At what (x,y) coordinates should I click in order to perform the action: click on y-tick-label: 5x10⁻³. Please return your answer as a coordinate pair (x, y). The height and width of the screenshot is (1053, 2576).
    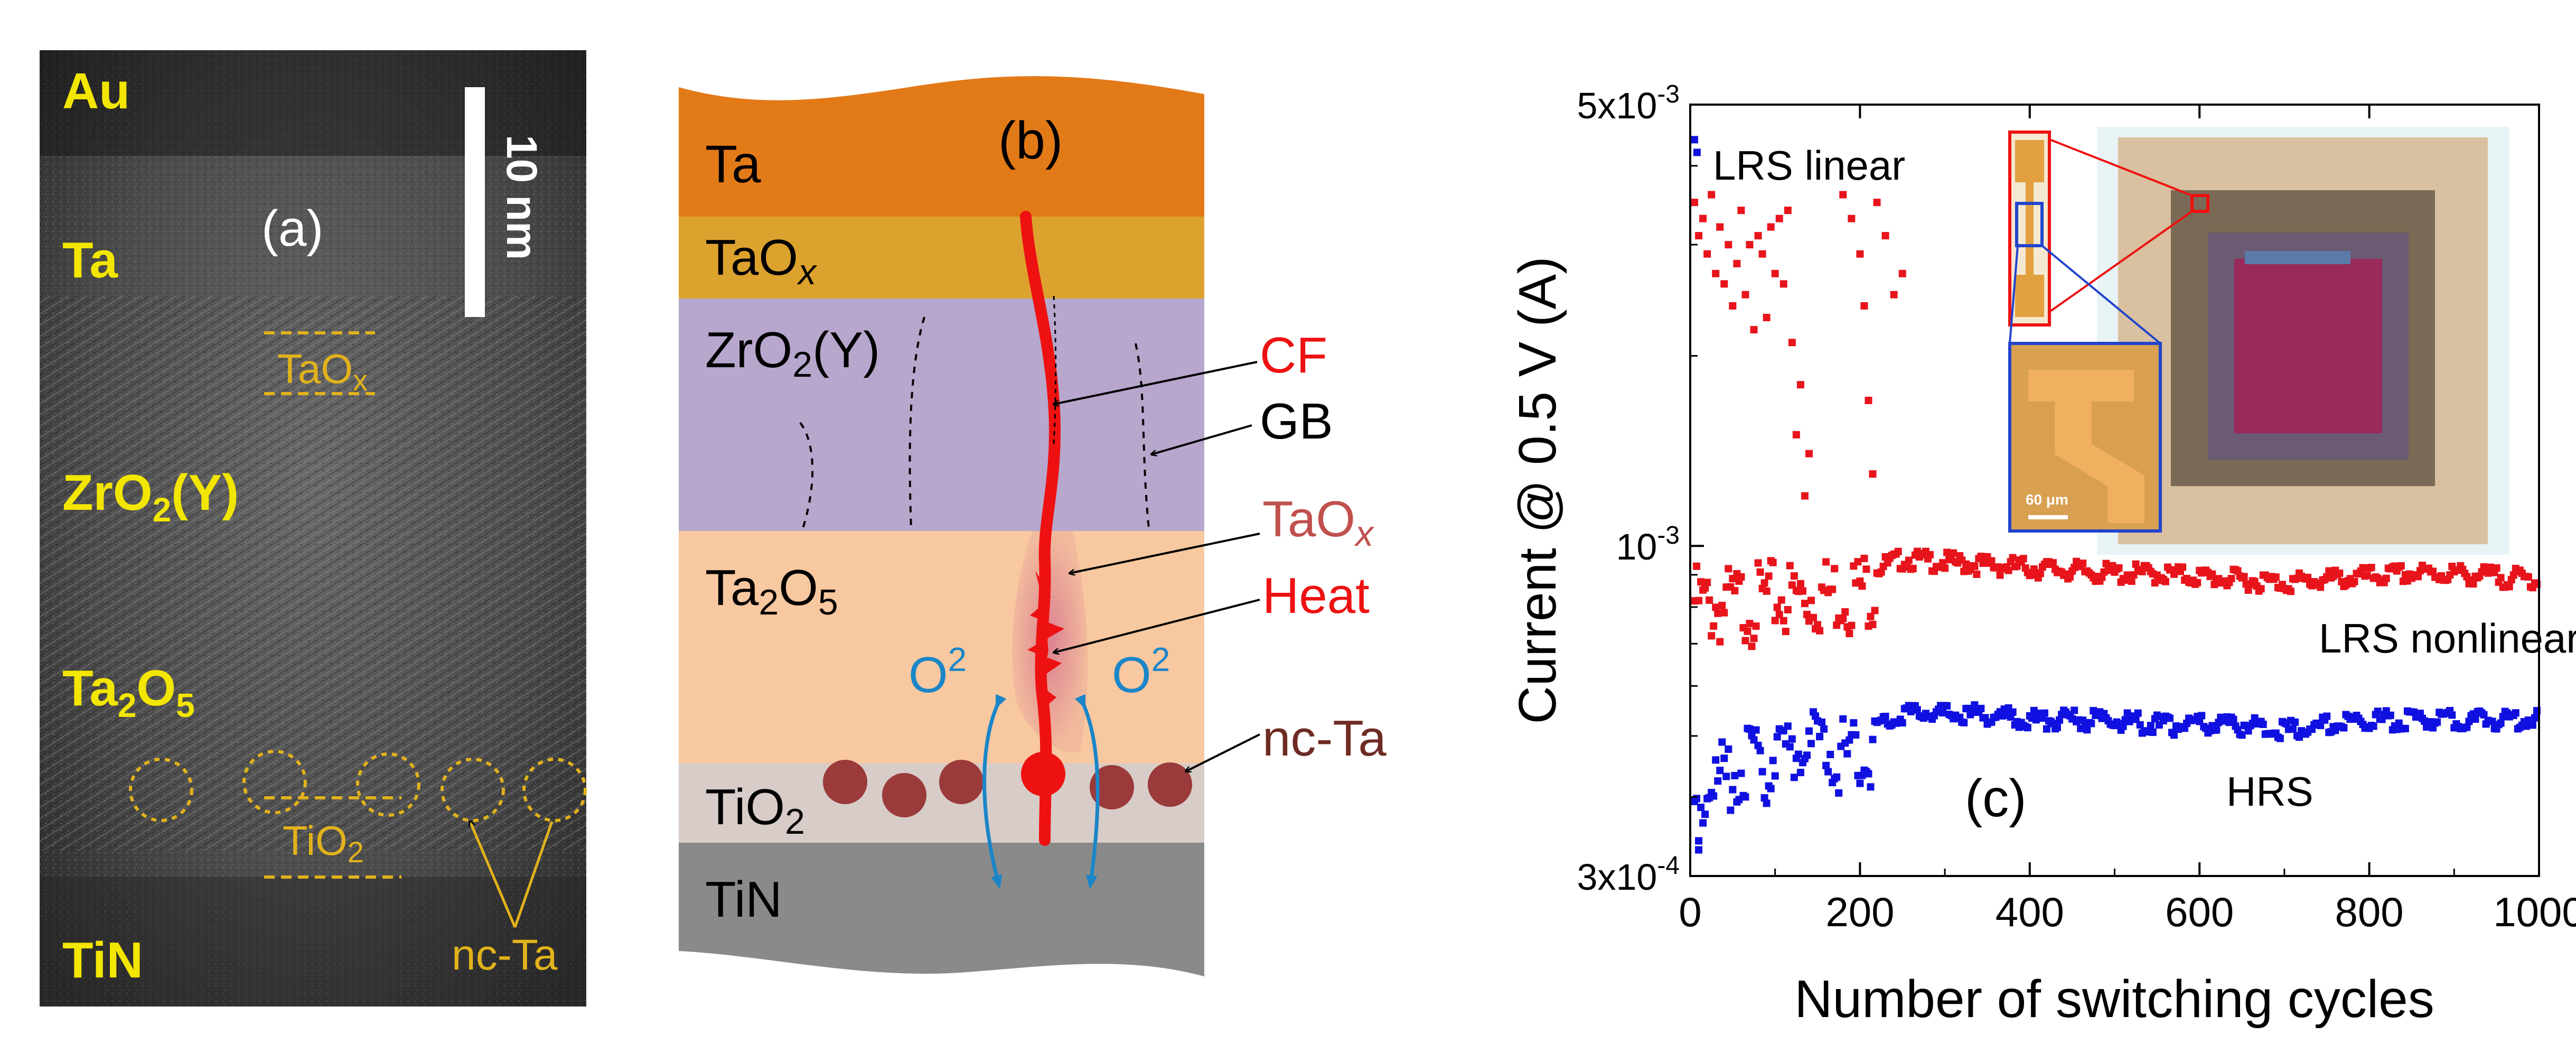
    Looking at the image, I should click on (1628, 103).